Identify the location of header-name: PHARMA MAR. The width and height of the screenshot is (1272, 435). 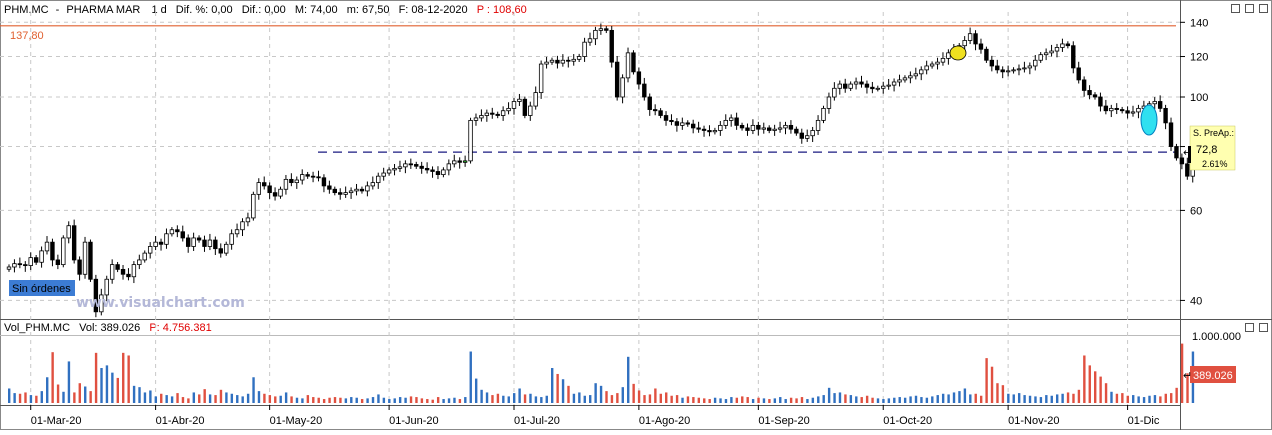
(103, 10).